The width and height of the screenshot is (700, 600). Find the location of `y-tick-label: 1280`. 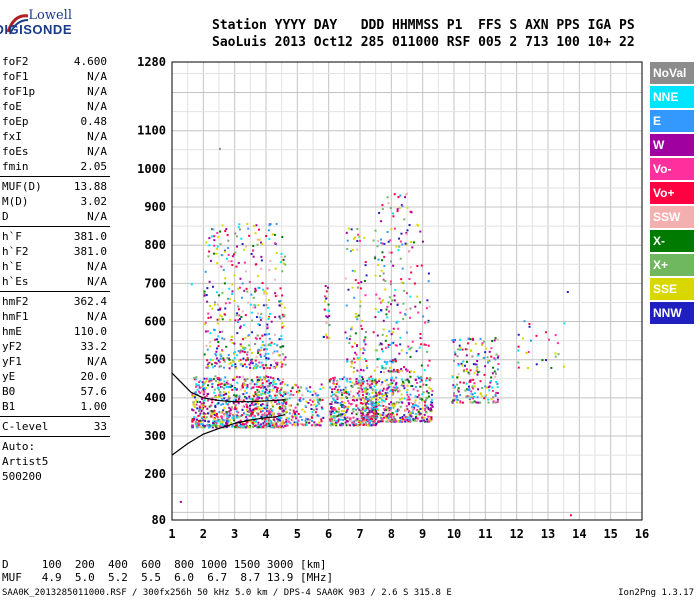

y-tick-label: 1280 is located at coordinates (151, 62).